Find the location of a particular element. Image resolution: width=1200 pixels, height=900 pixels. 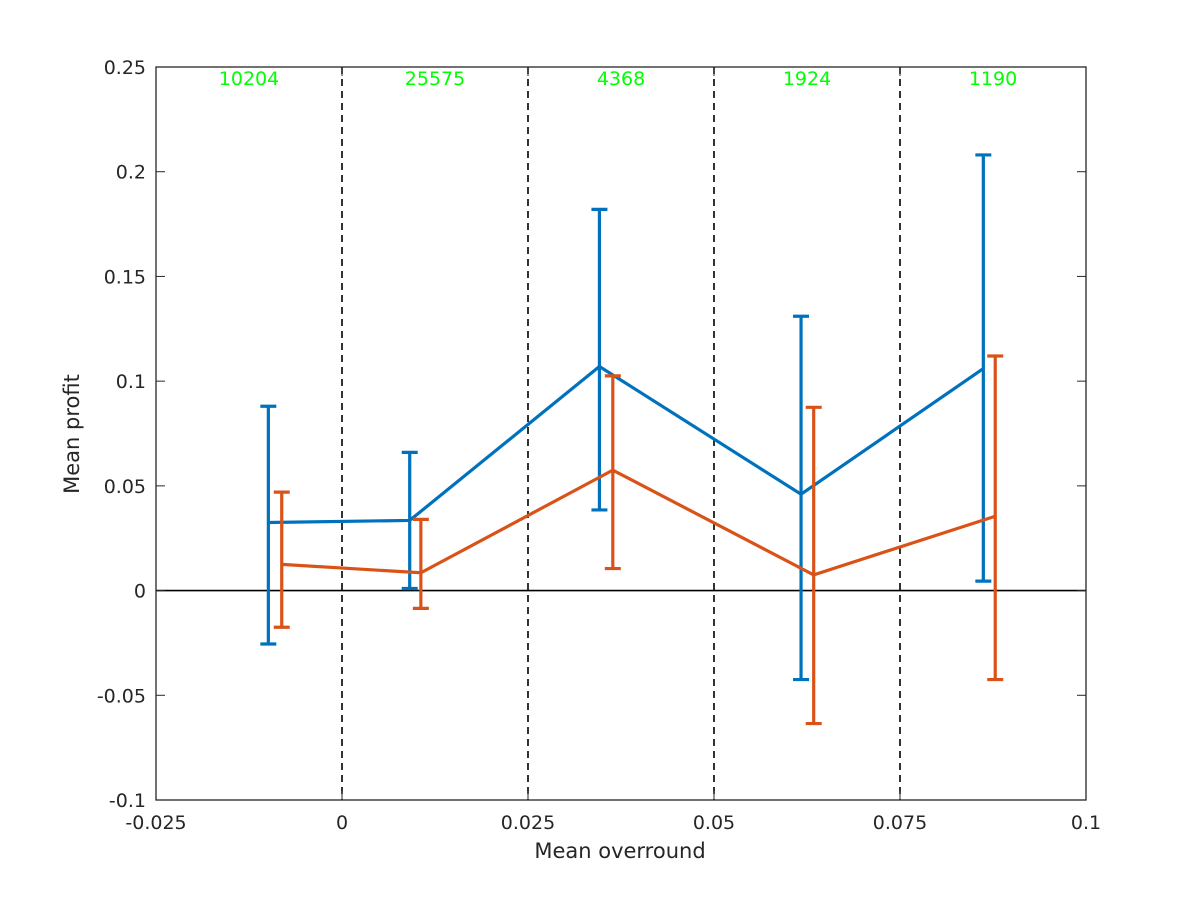

y-tick-label: 0.15 is located at coordinates (125, 277).